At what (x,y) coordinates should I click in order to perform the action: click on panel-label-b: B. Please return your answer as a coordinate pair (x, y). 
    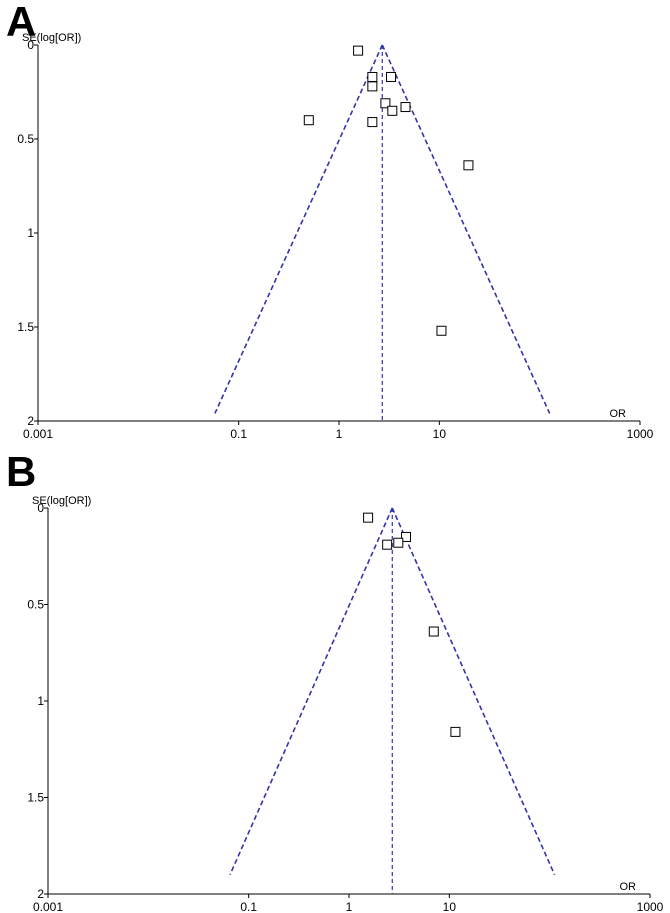
    Looking at the image, I should click on (21, 471).